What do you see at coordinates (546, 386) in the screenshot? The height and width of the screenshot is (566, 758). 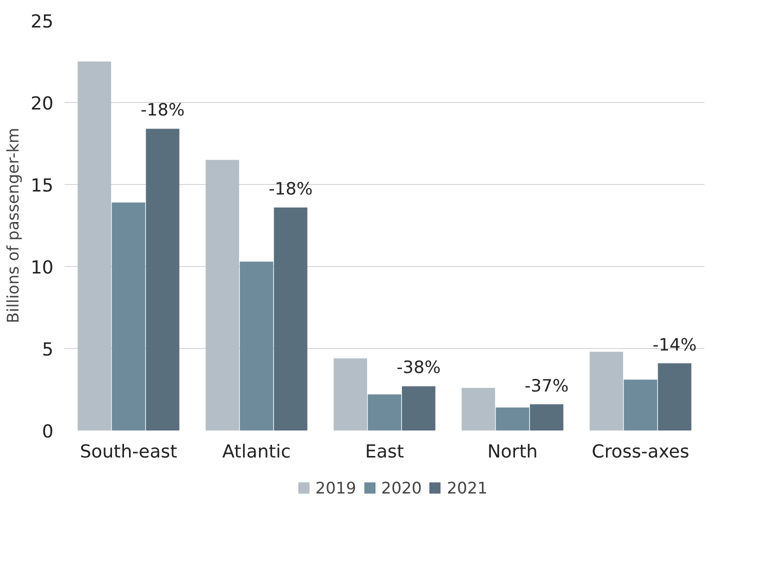 I see `annotation: -37%` at bounding box center [546, 386].